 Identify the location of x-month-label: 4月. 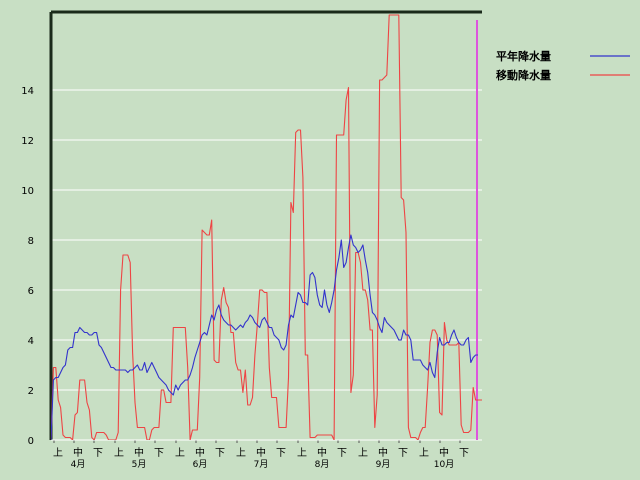
(78, 464).